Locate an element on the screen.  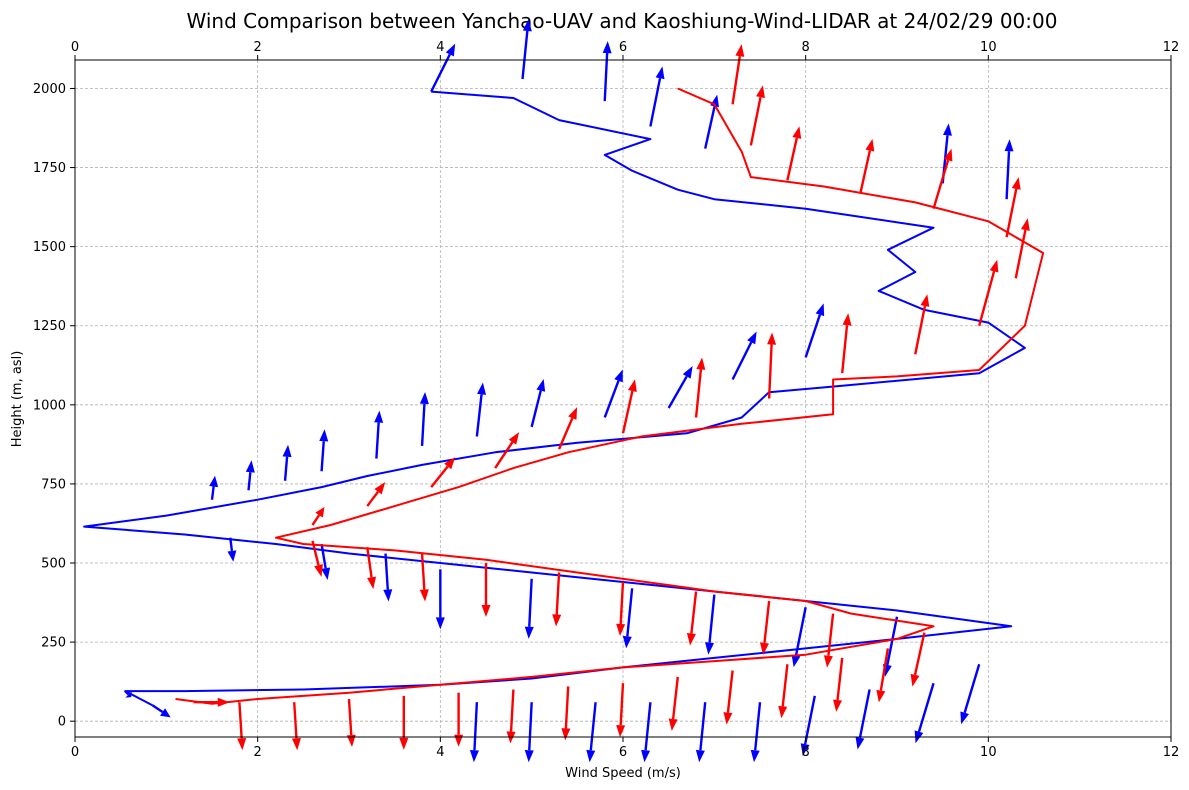
x-top-tick-label: 10 is located at coordinates (988, 47).